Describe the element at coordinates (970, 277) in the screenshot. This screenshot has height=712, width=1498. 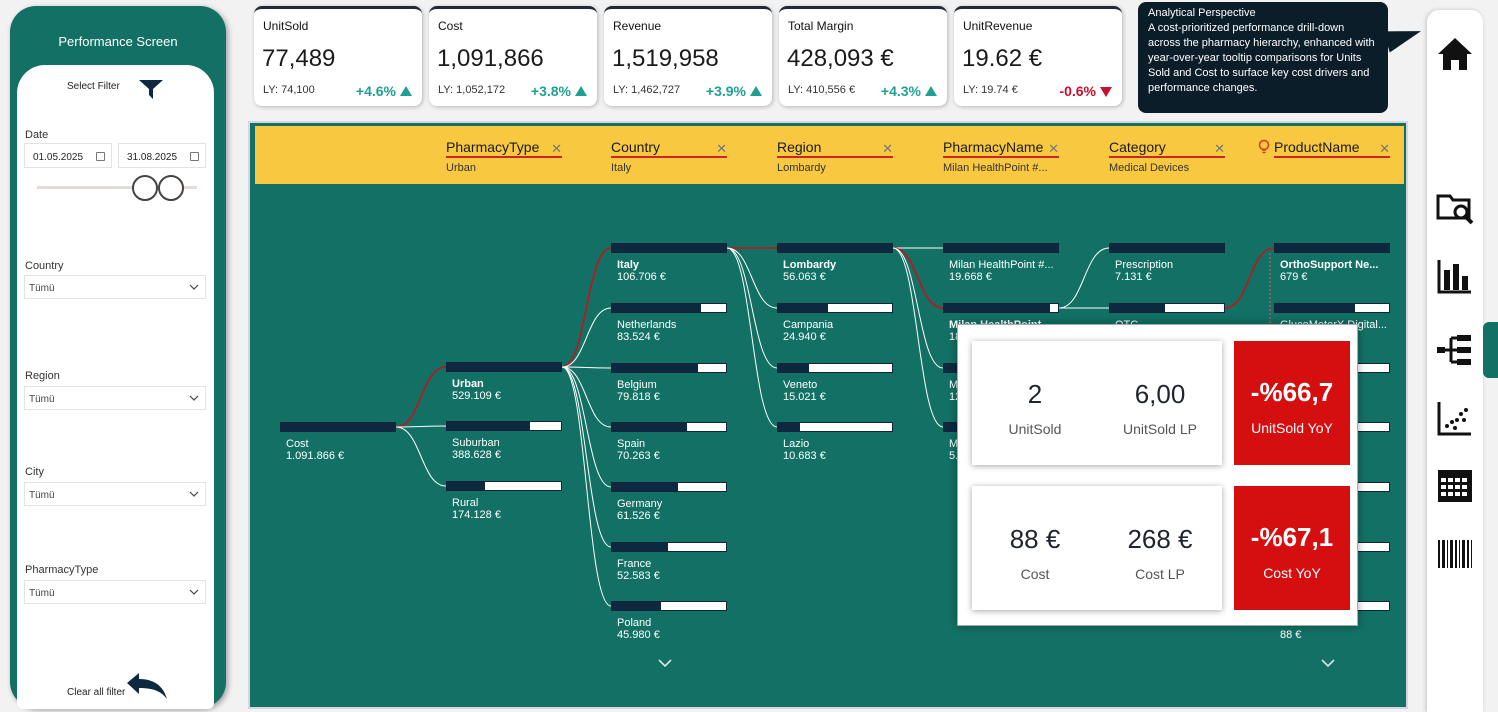
I see `node-value: 19.668 €` at that location.